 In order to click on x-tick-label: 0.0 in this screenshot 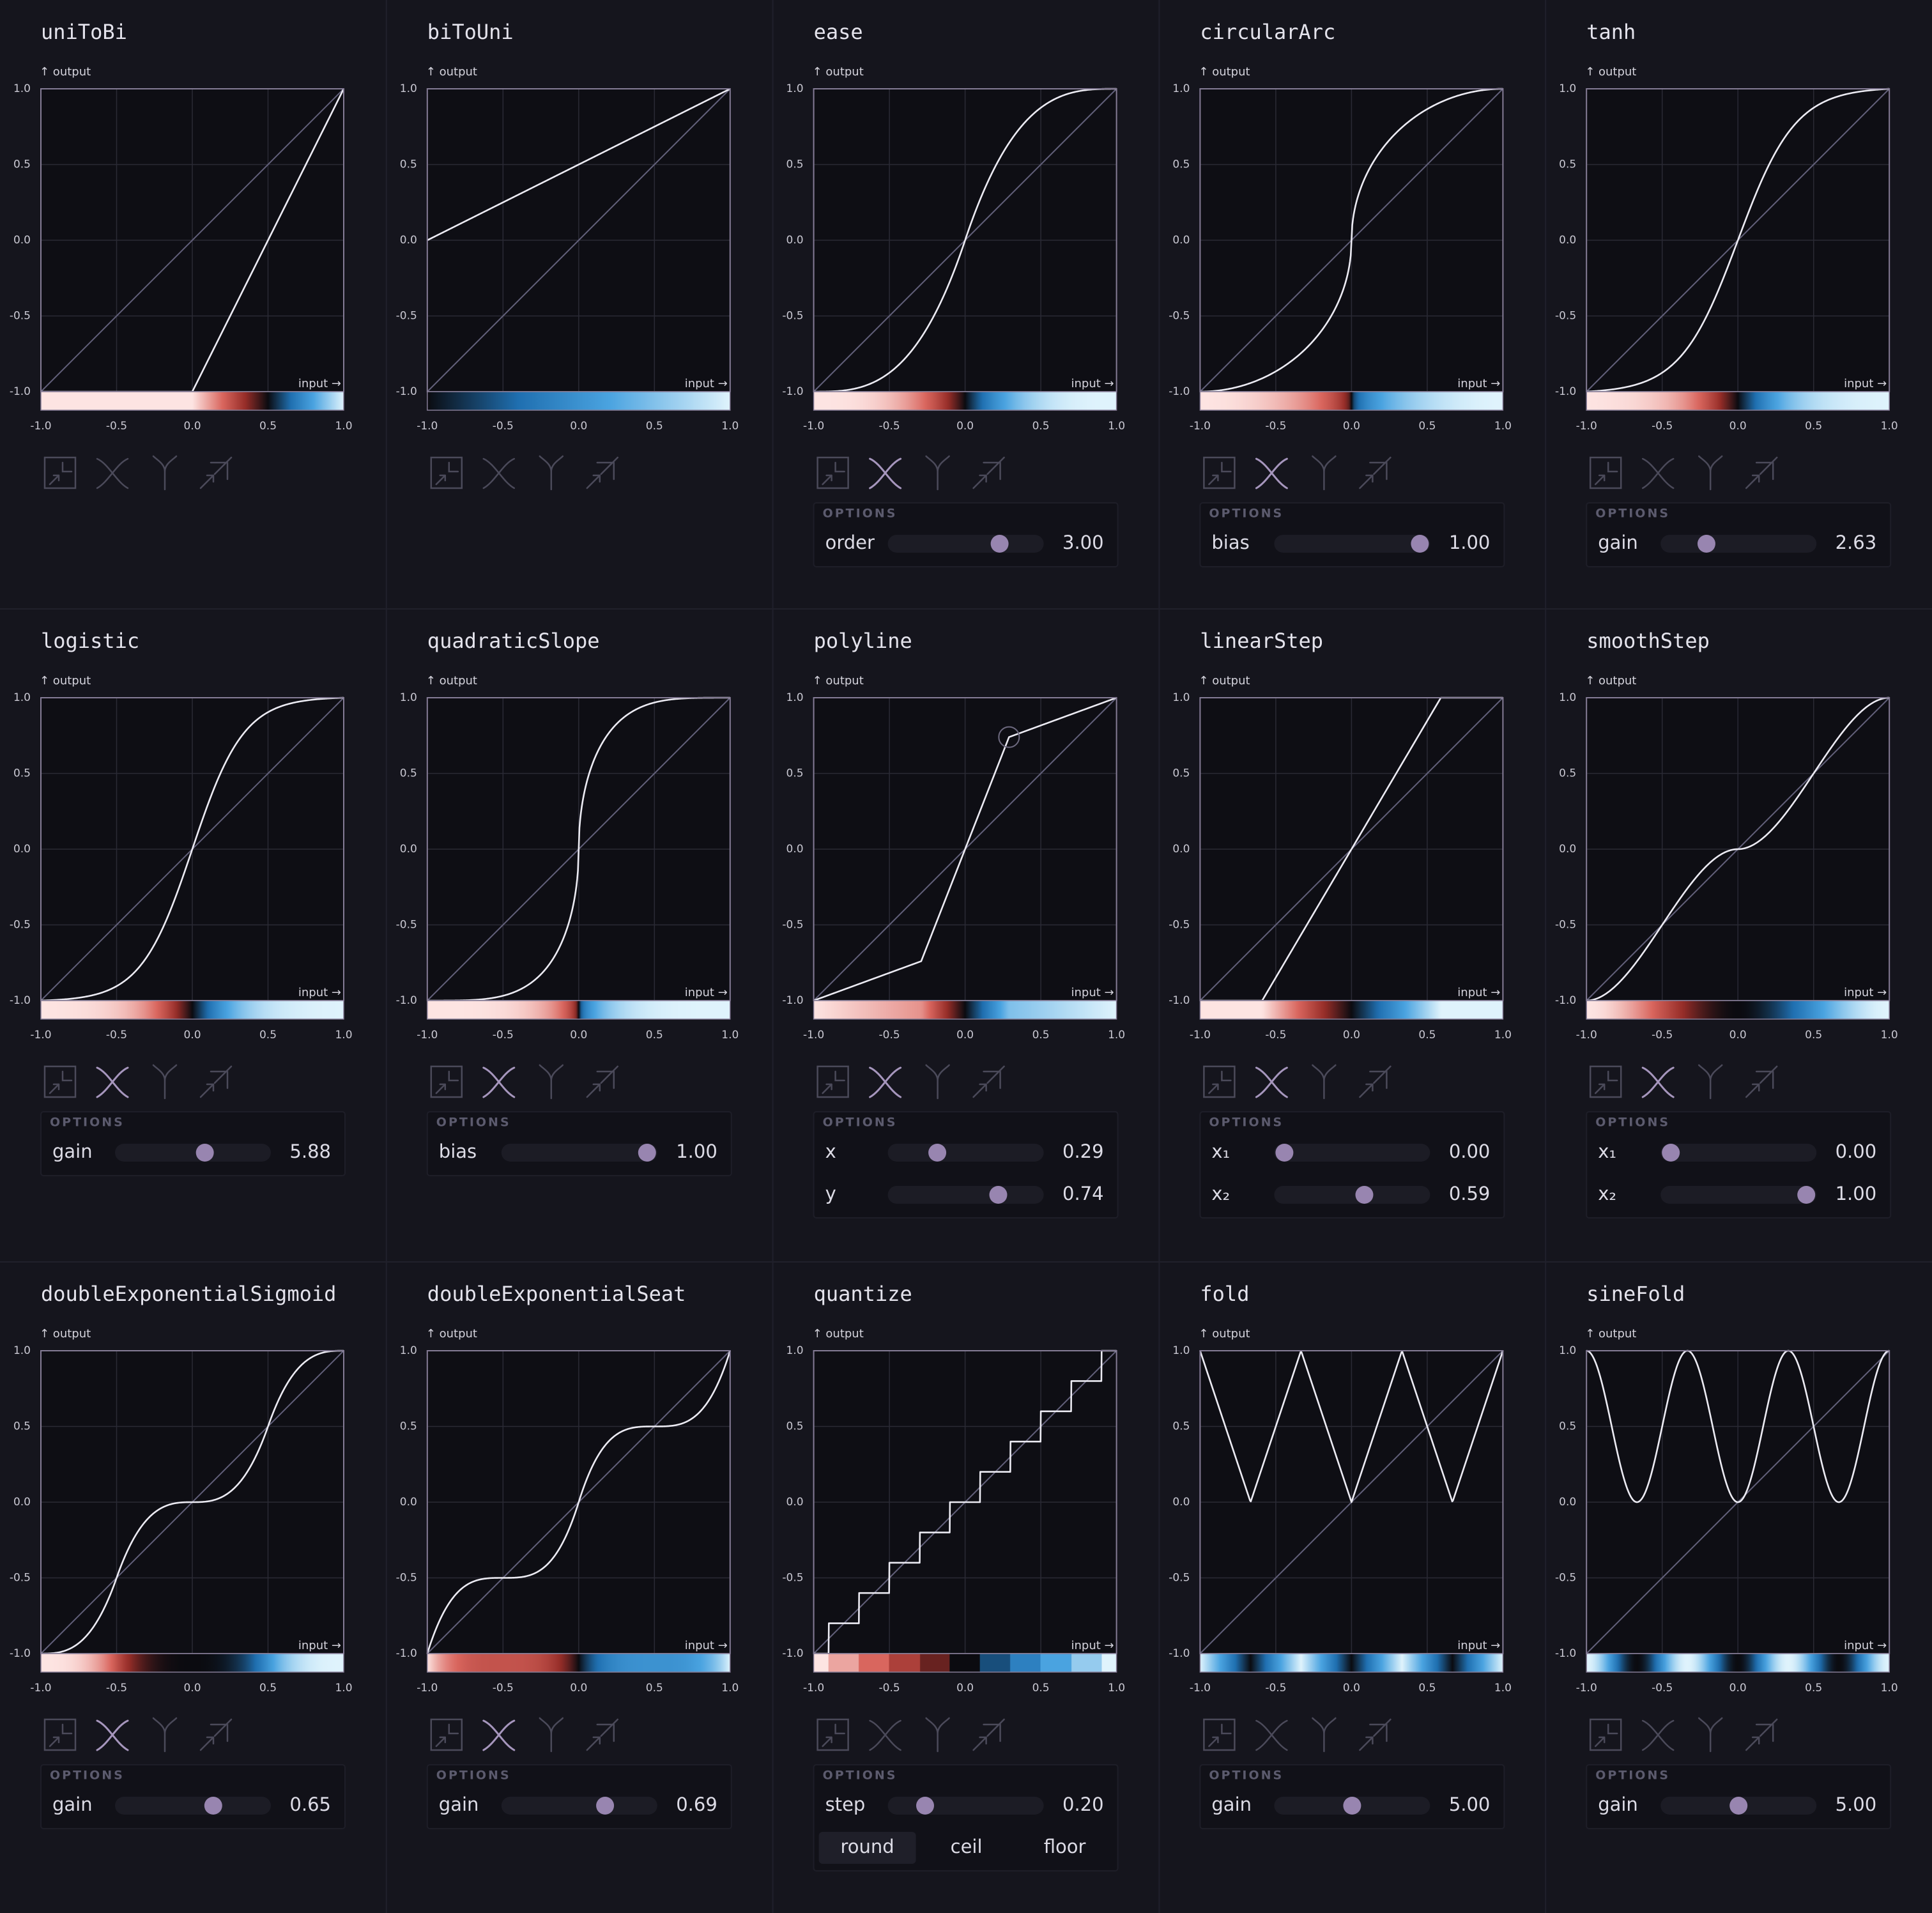, I will do `click(1351, 1035)`.